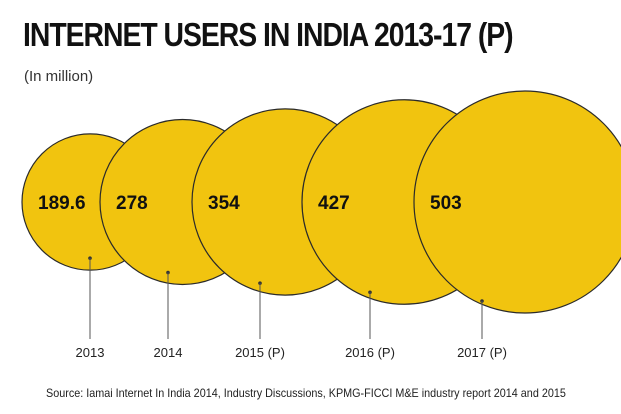  I want to click on year-label: 2014, so click(168, 352).